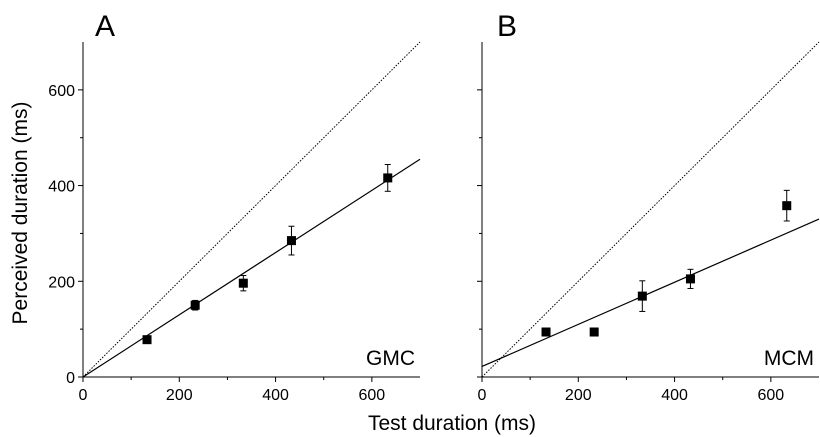 This screenshot has height=437, width=820. Describe the element at coordinates (61, 282) in the screenshot. I see `y-tick-label: 200` at that location.